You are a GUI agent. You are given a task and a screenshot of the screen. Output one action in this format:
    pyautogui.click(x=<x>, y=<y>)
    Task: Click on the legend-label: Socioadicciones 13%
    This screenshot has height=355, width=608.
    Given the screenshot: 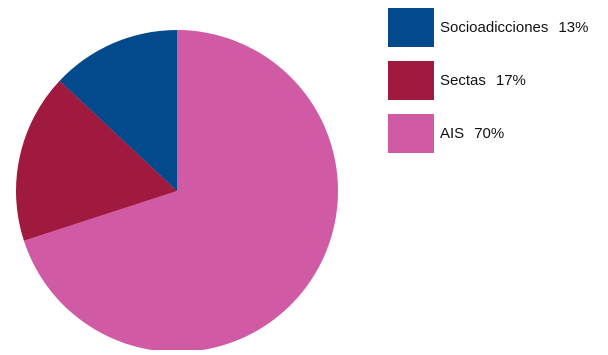 What is the action you would take?
    pyautogui.click(x=514, y=27)
    